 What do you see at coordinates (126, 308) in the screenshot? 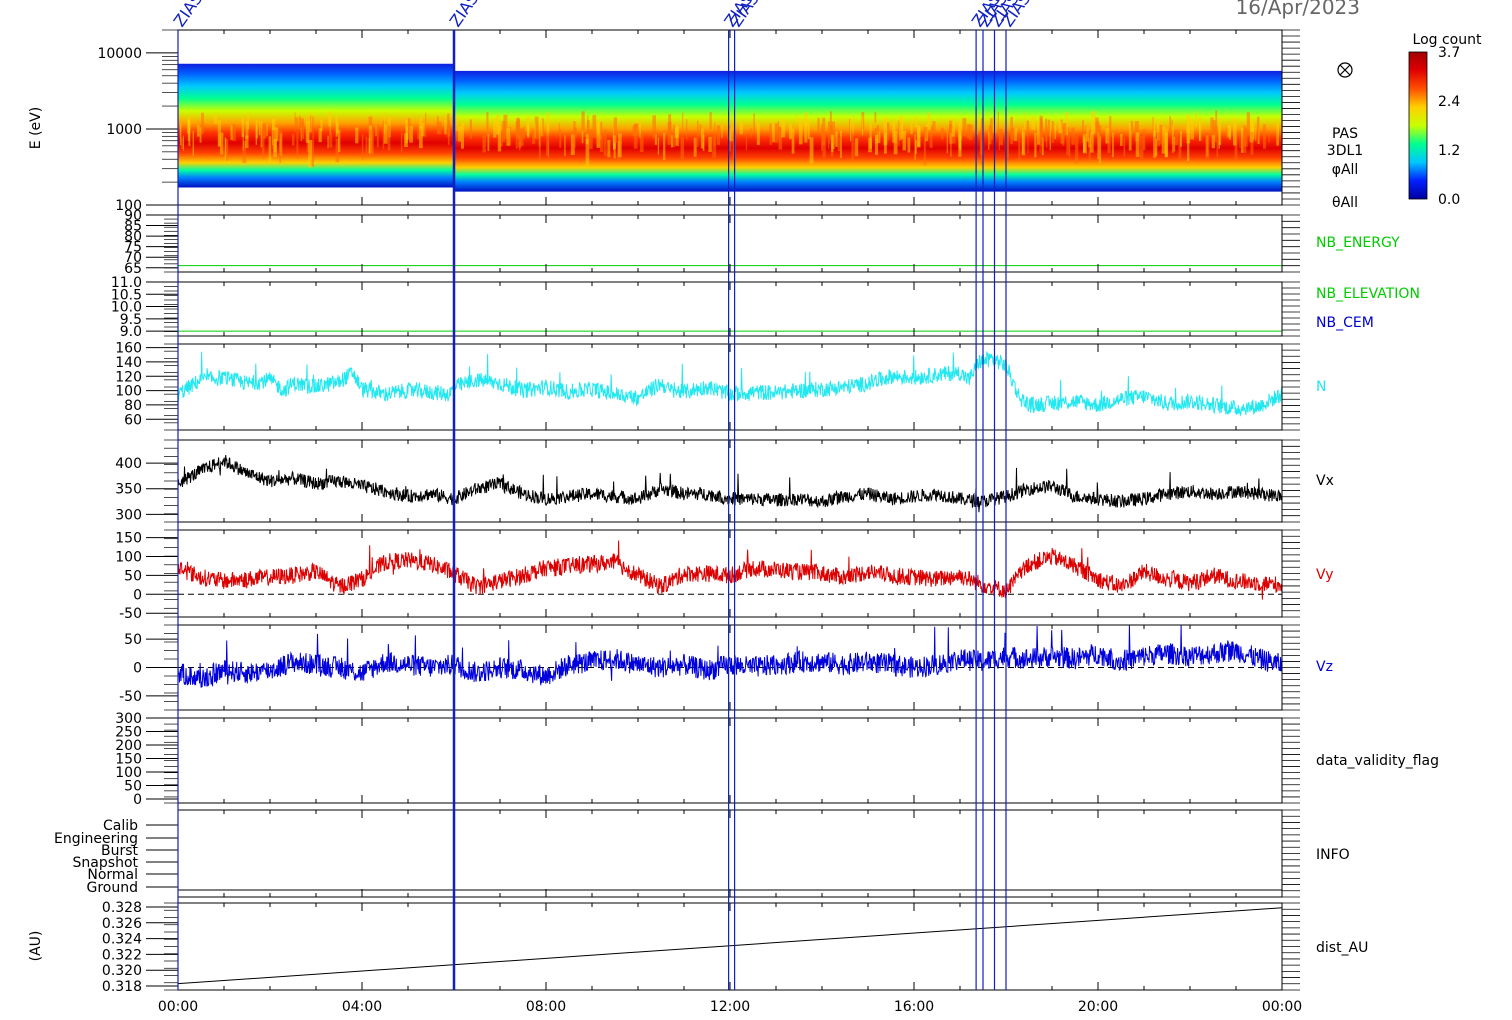
I see `y-tick-label: 10.0` at bounding box center [126, 308].